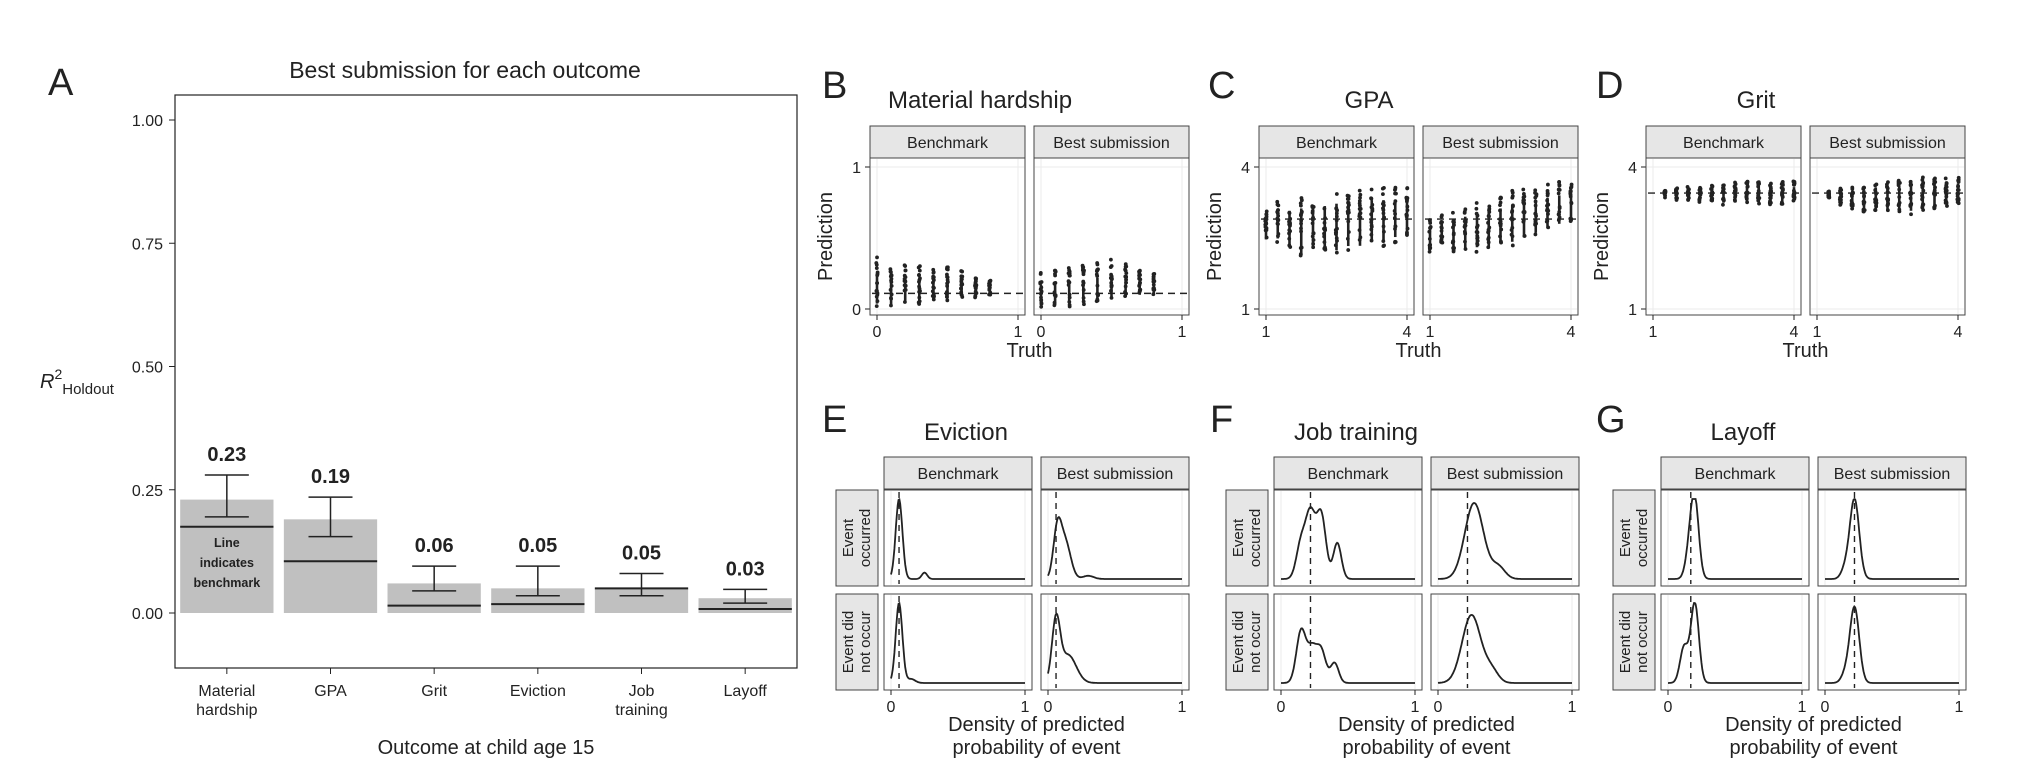 This screenshot has width=2018, height=766. I want to click on data-label: 0.05, so click(537, 546).